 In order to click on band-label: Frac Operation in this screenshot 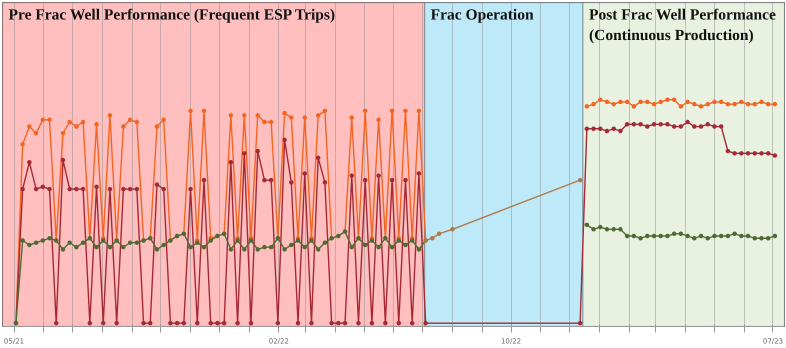, I will do `click(482, 15)`.